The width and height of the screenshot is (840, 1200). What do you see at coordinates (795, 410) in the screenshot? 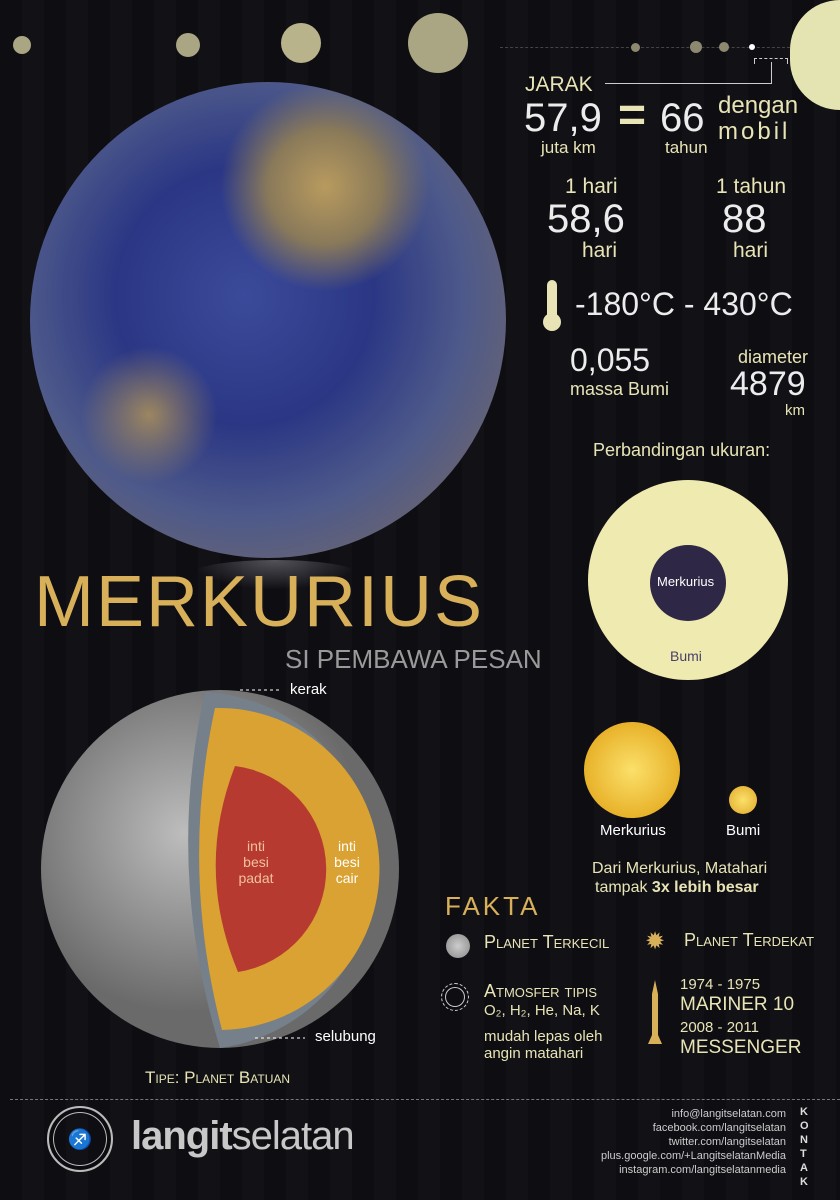
I see `diameter-unit: km` at bounding box center [795, 410].